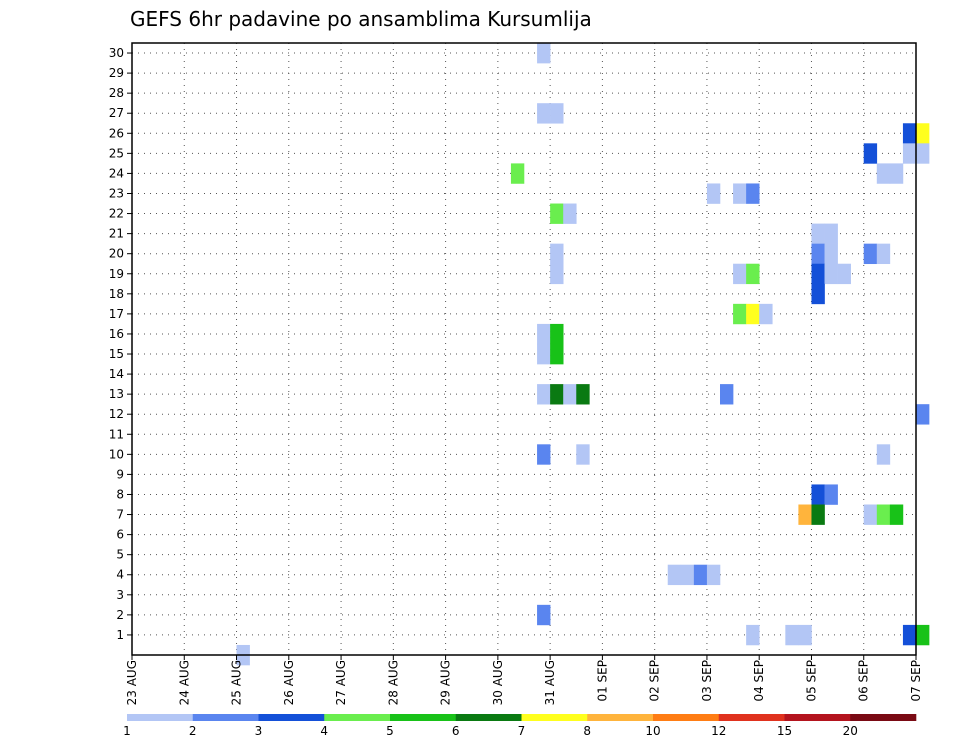 The height and width of the screenshot is (742, 960). I want to click on y-tick-label: 13, so click(116, 394).